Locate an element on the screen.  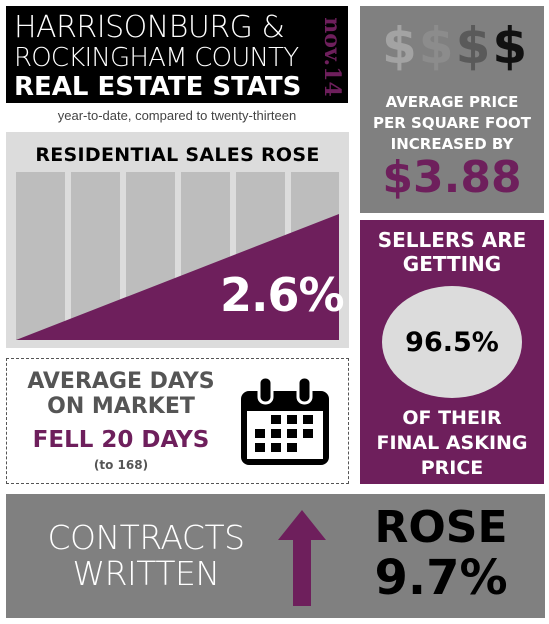
days-heading: AVERAGE DAYS ON MARKET is located at coordinates (121, 394).